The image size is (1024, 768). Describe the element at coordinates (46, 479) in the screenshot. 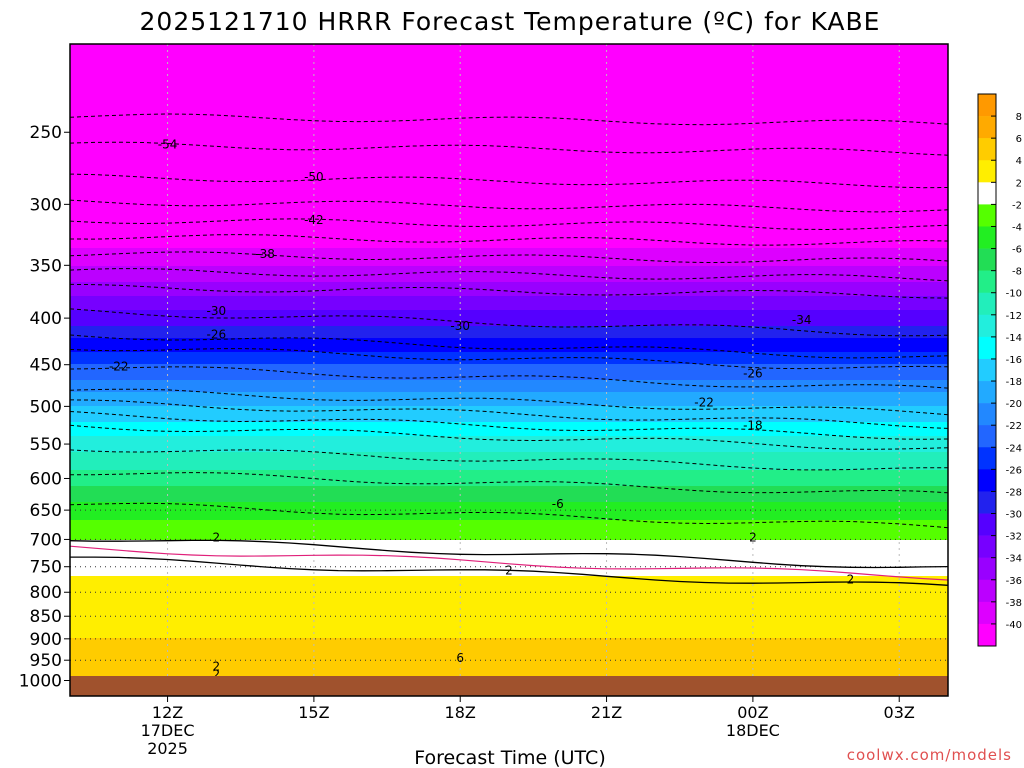

I see `y-tick-label: 600` at that location.